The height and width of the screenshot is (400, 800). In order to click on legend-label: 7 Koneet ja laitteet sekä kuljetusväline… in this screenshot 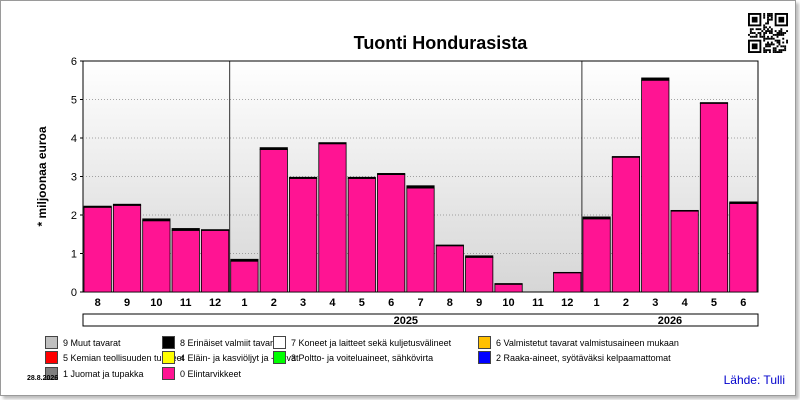, I will do `click(371, 342)`.